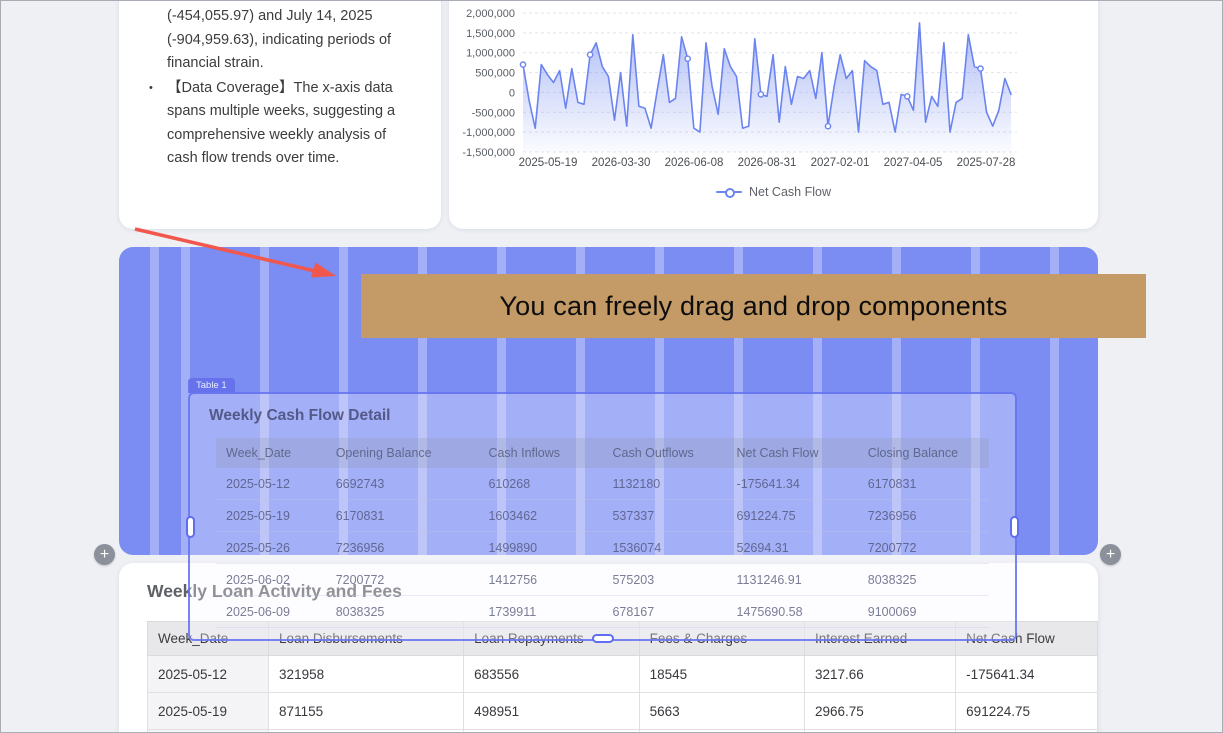  I want to click on cell: 1499890, so click(540, 547).